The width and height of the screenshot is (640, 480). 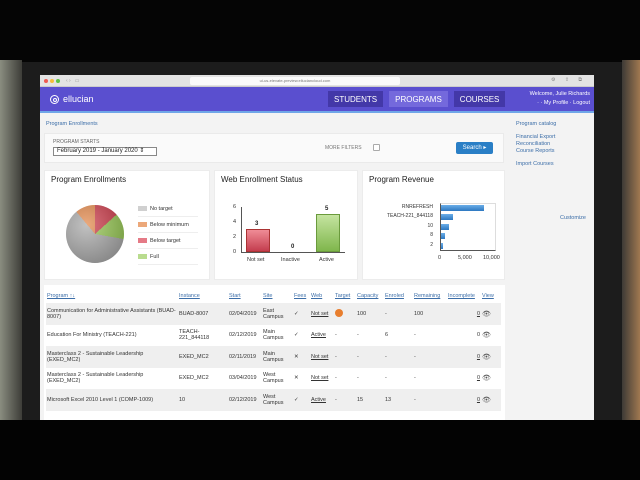 I want to click on ellucian-logo-icon, so click(x=54, y=99).